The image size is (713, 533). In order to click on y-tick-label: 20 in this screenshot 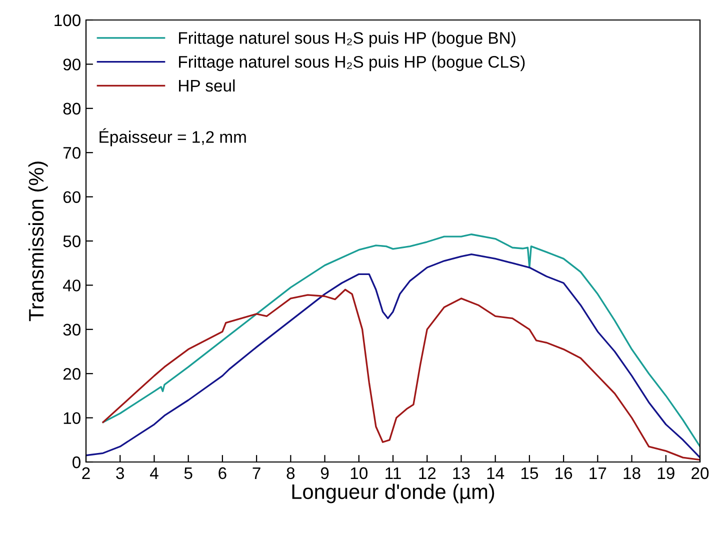, I will do `click(71, 374)`.